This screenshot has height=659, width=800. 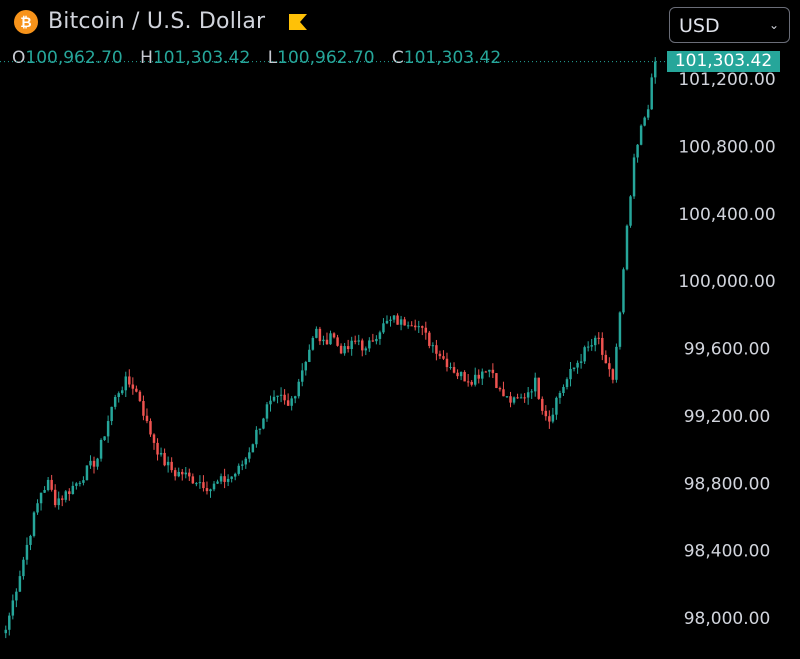 I want to click on y-tick-label: 99,600.00, so click(x=727, y=350).